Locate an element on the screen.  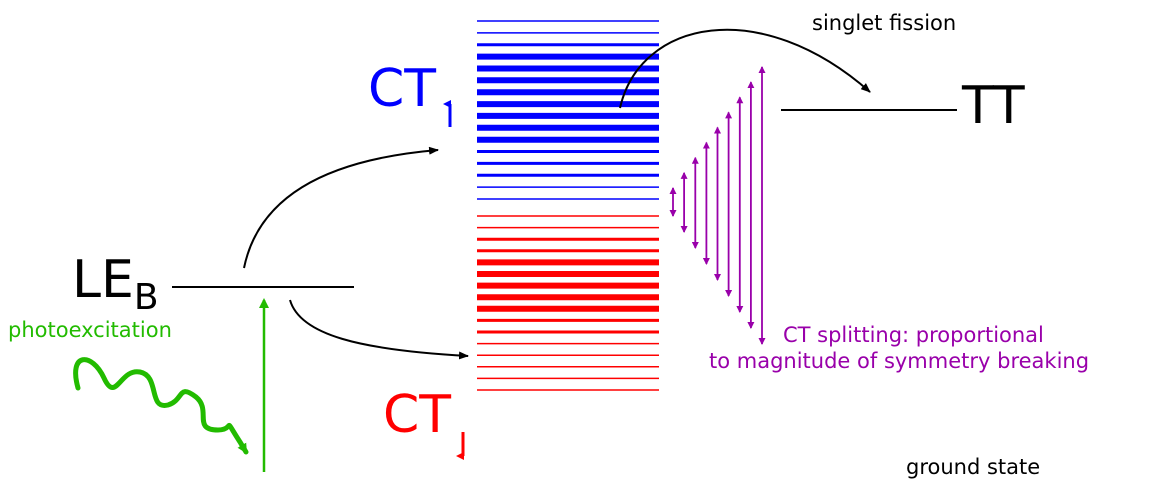
tt-label: TT is located at coordinates (993, 106).